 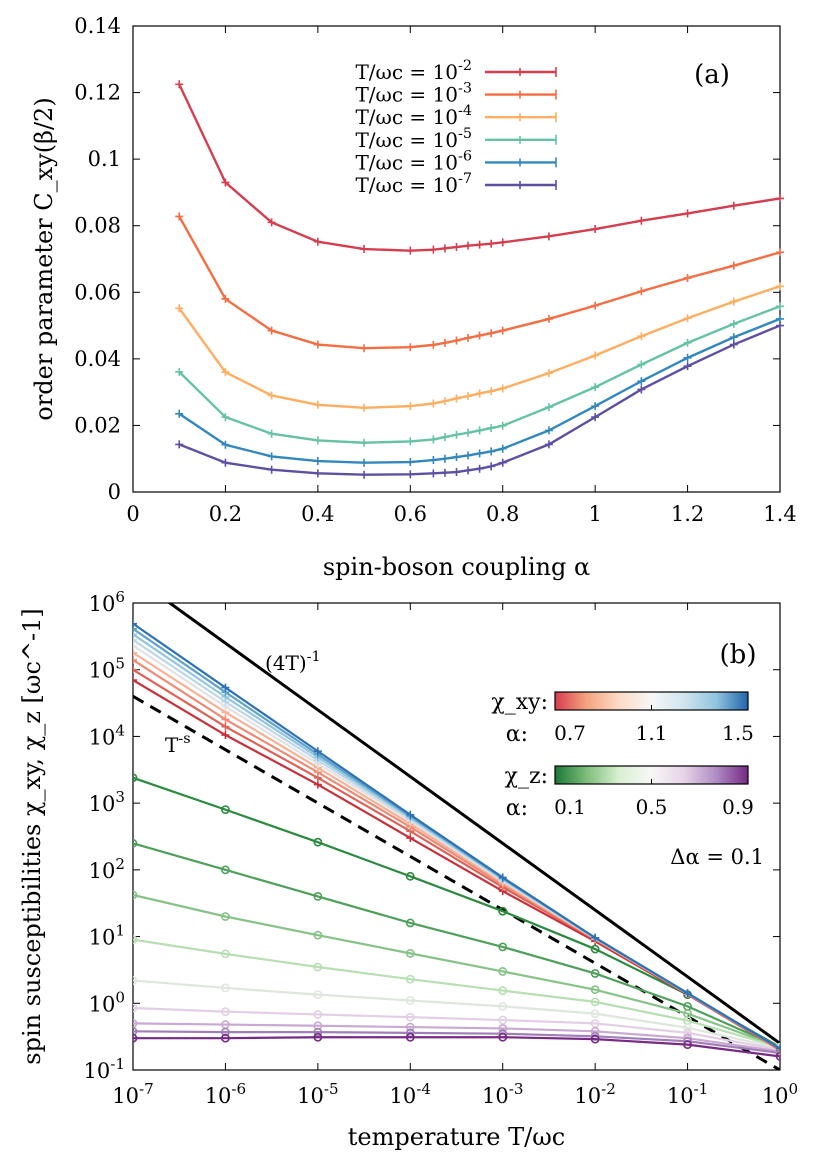 I want to click on y-tick-label: 0.1, so click(x=104, y=159).